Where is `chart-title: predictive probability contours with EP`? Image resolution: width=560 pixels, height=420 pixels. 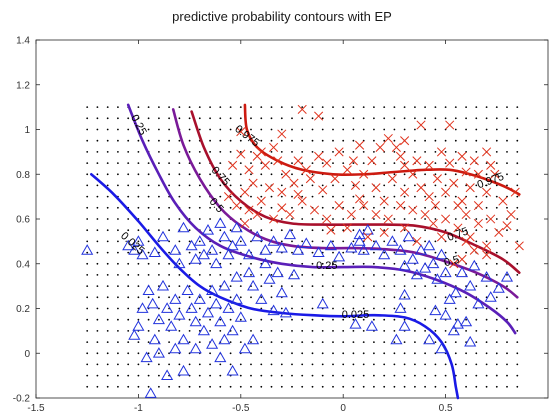
chart-title: predictive probability contours with EP is located at coordinates (282, 16).